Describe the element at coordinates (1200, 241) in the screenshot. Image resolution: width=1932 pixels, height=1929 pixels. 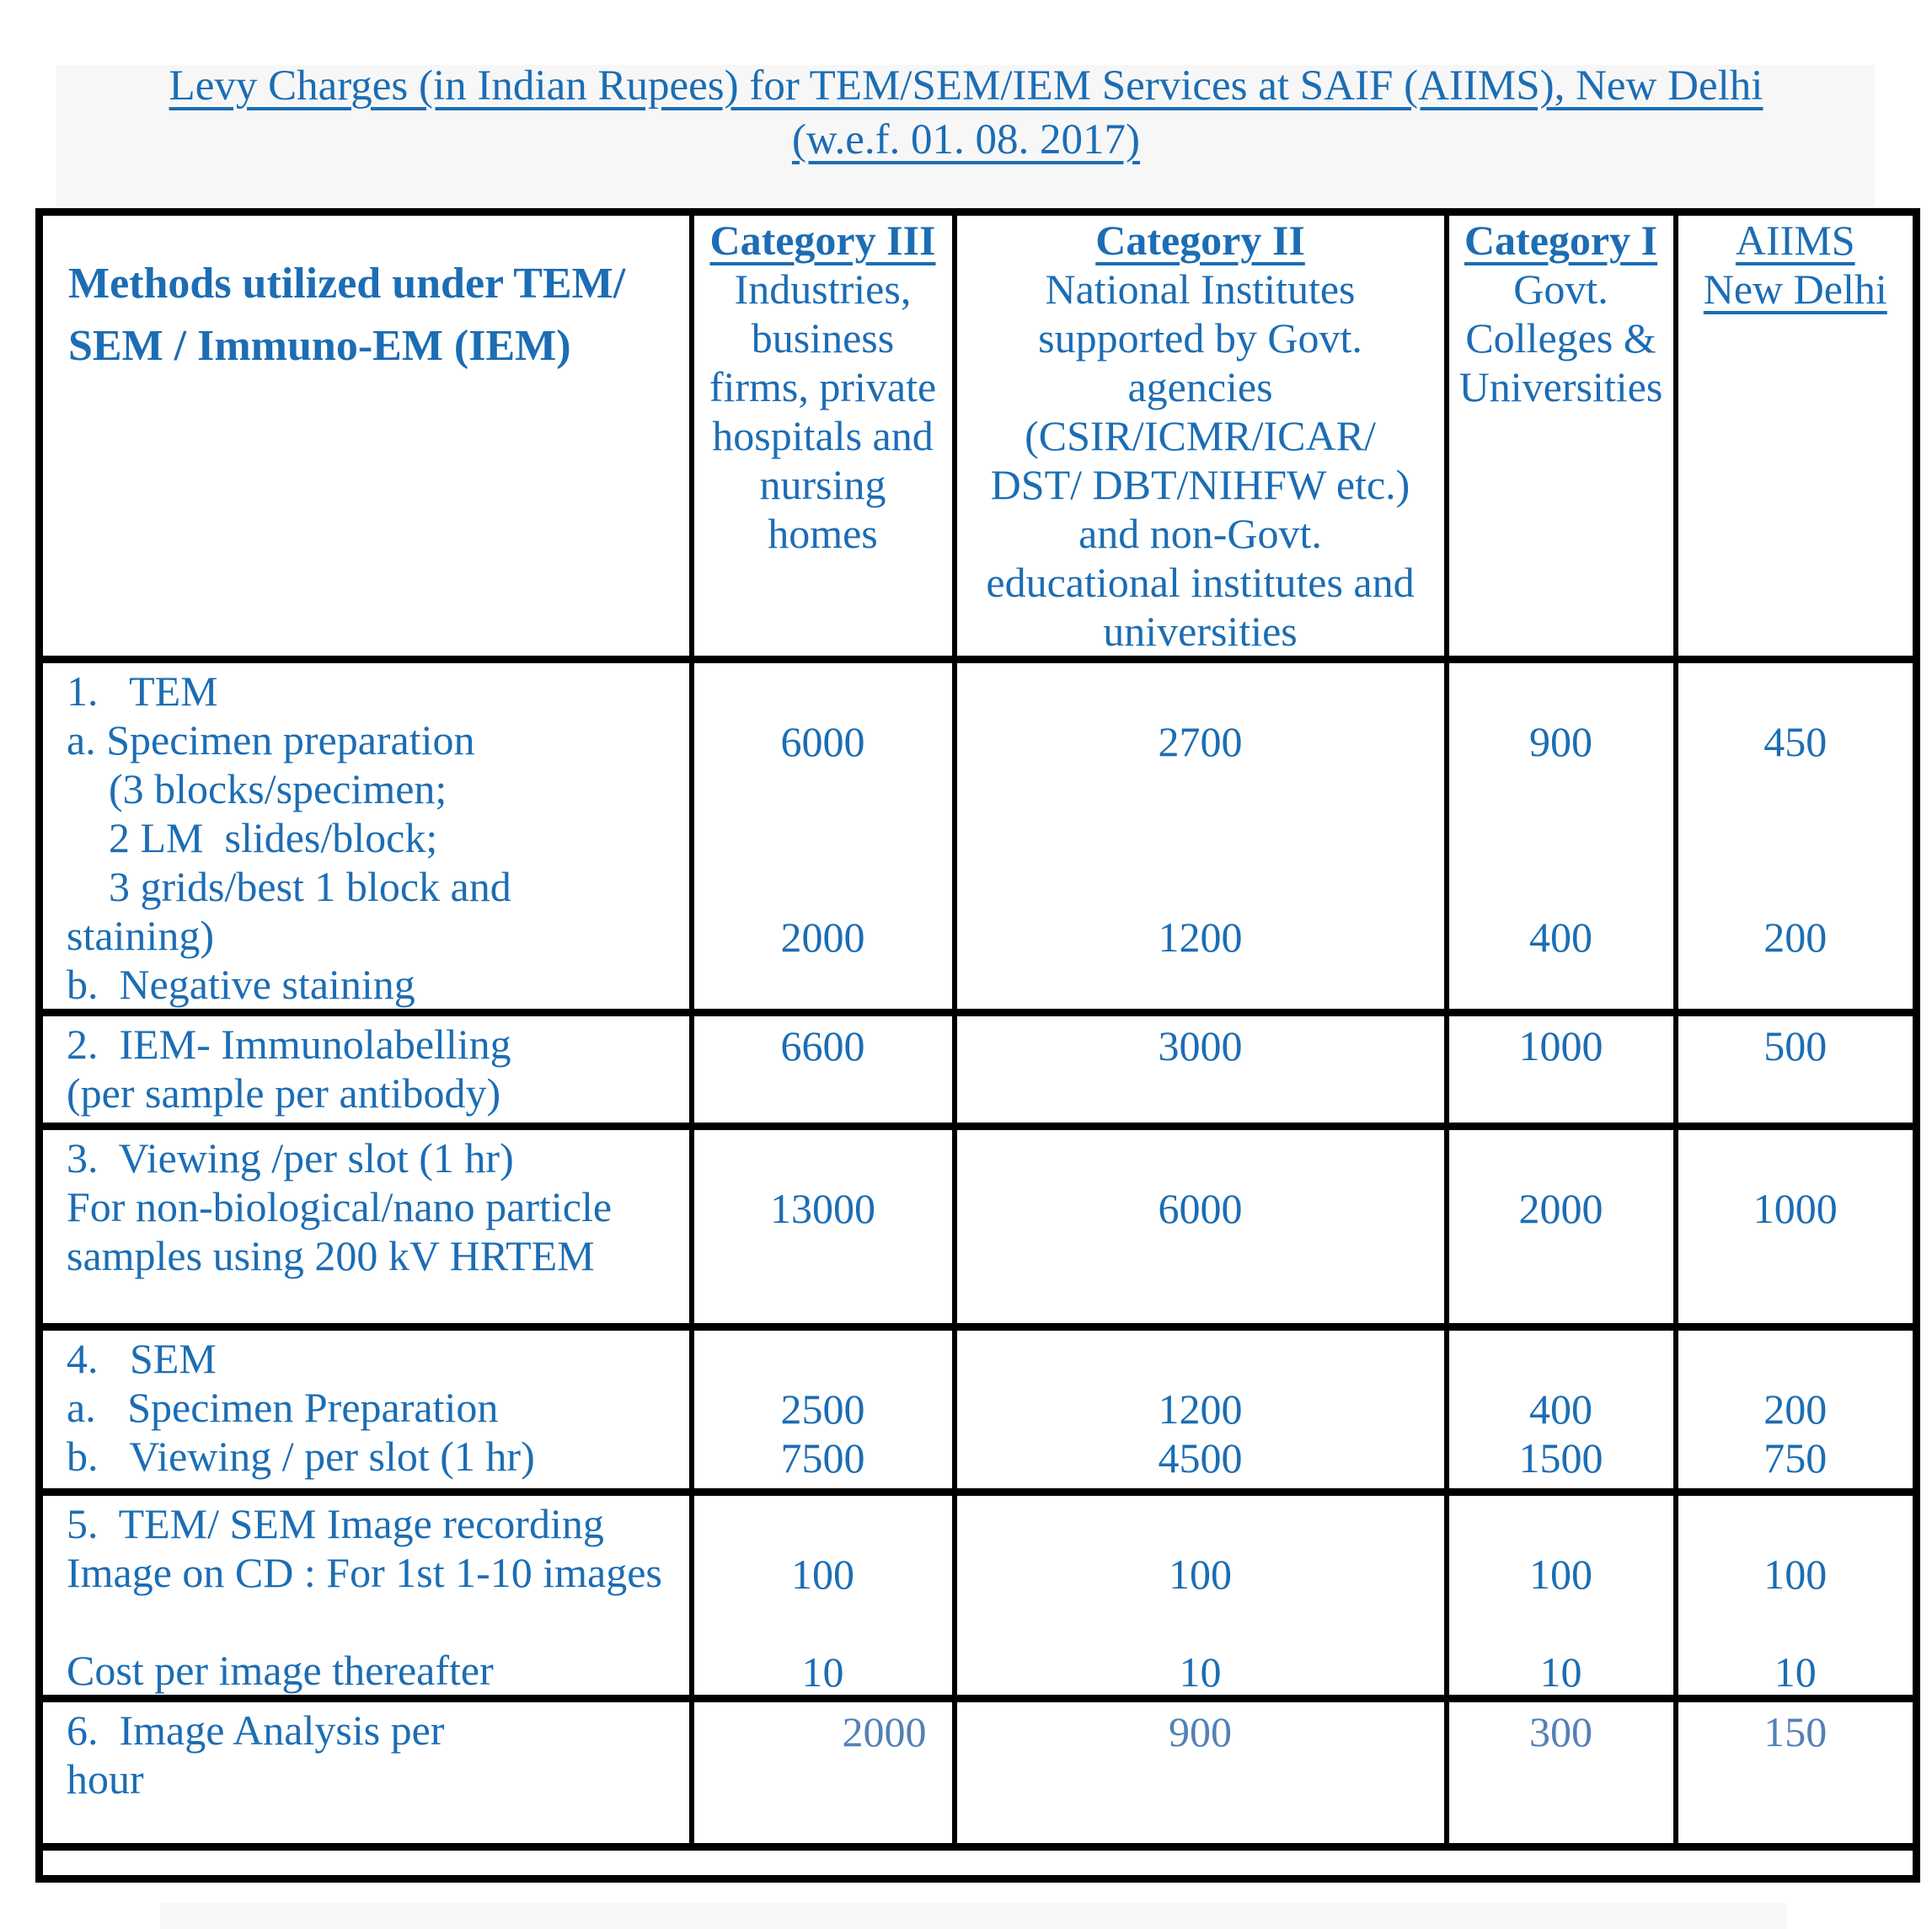
I see `category2-title: Category II` at that location.